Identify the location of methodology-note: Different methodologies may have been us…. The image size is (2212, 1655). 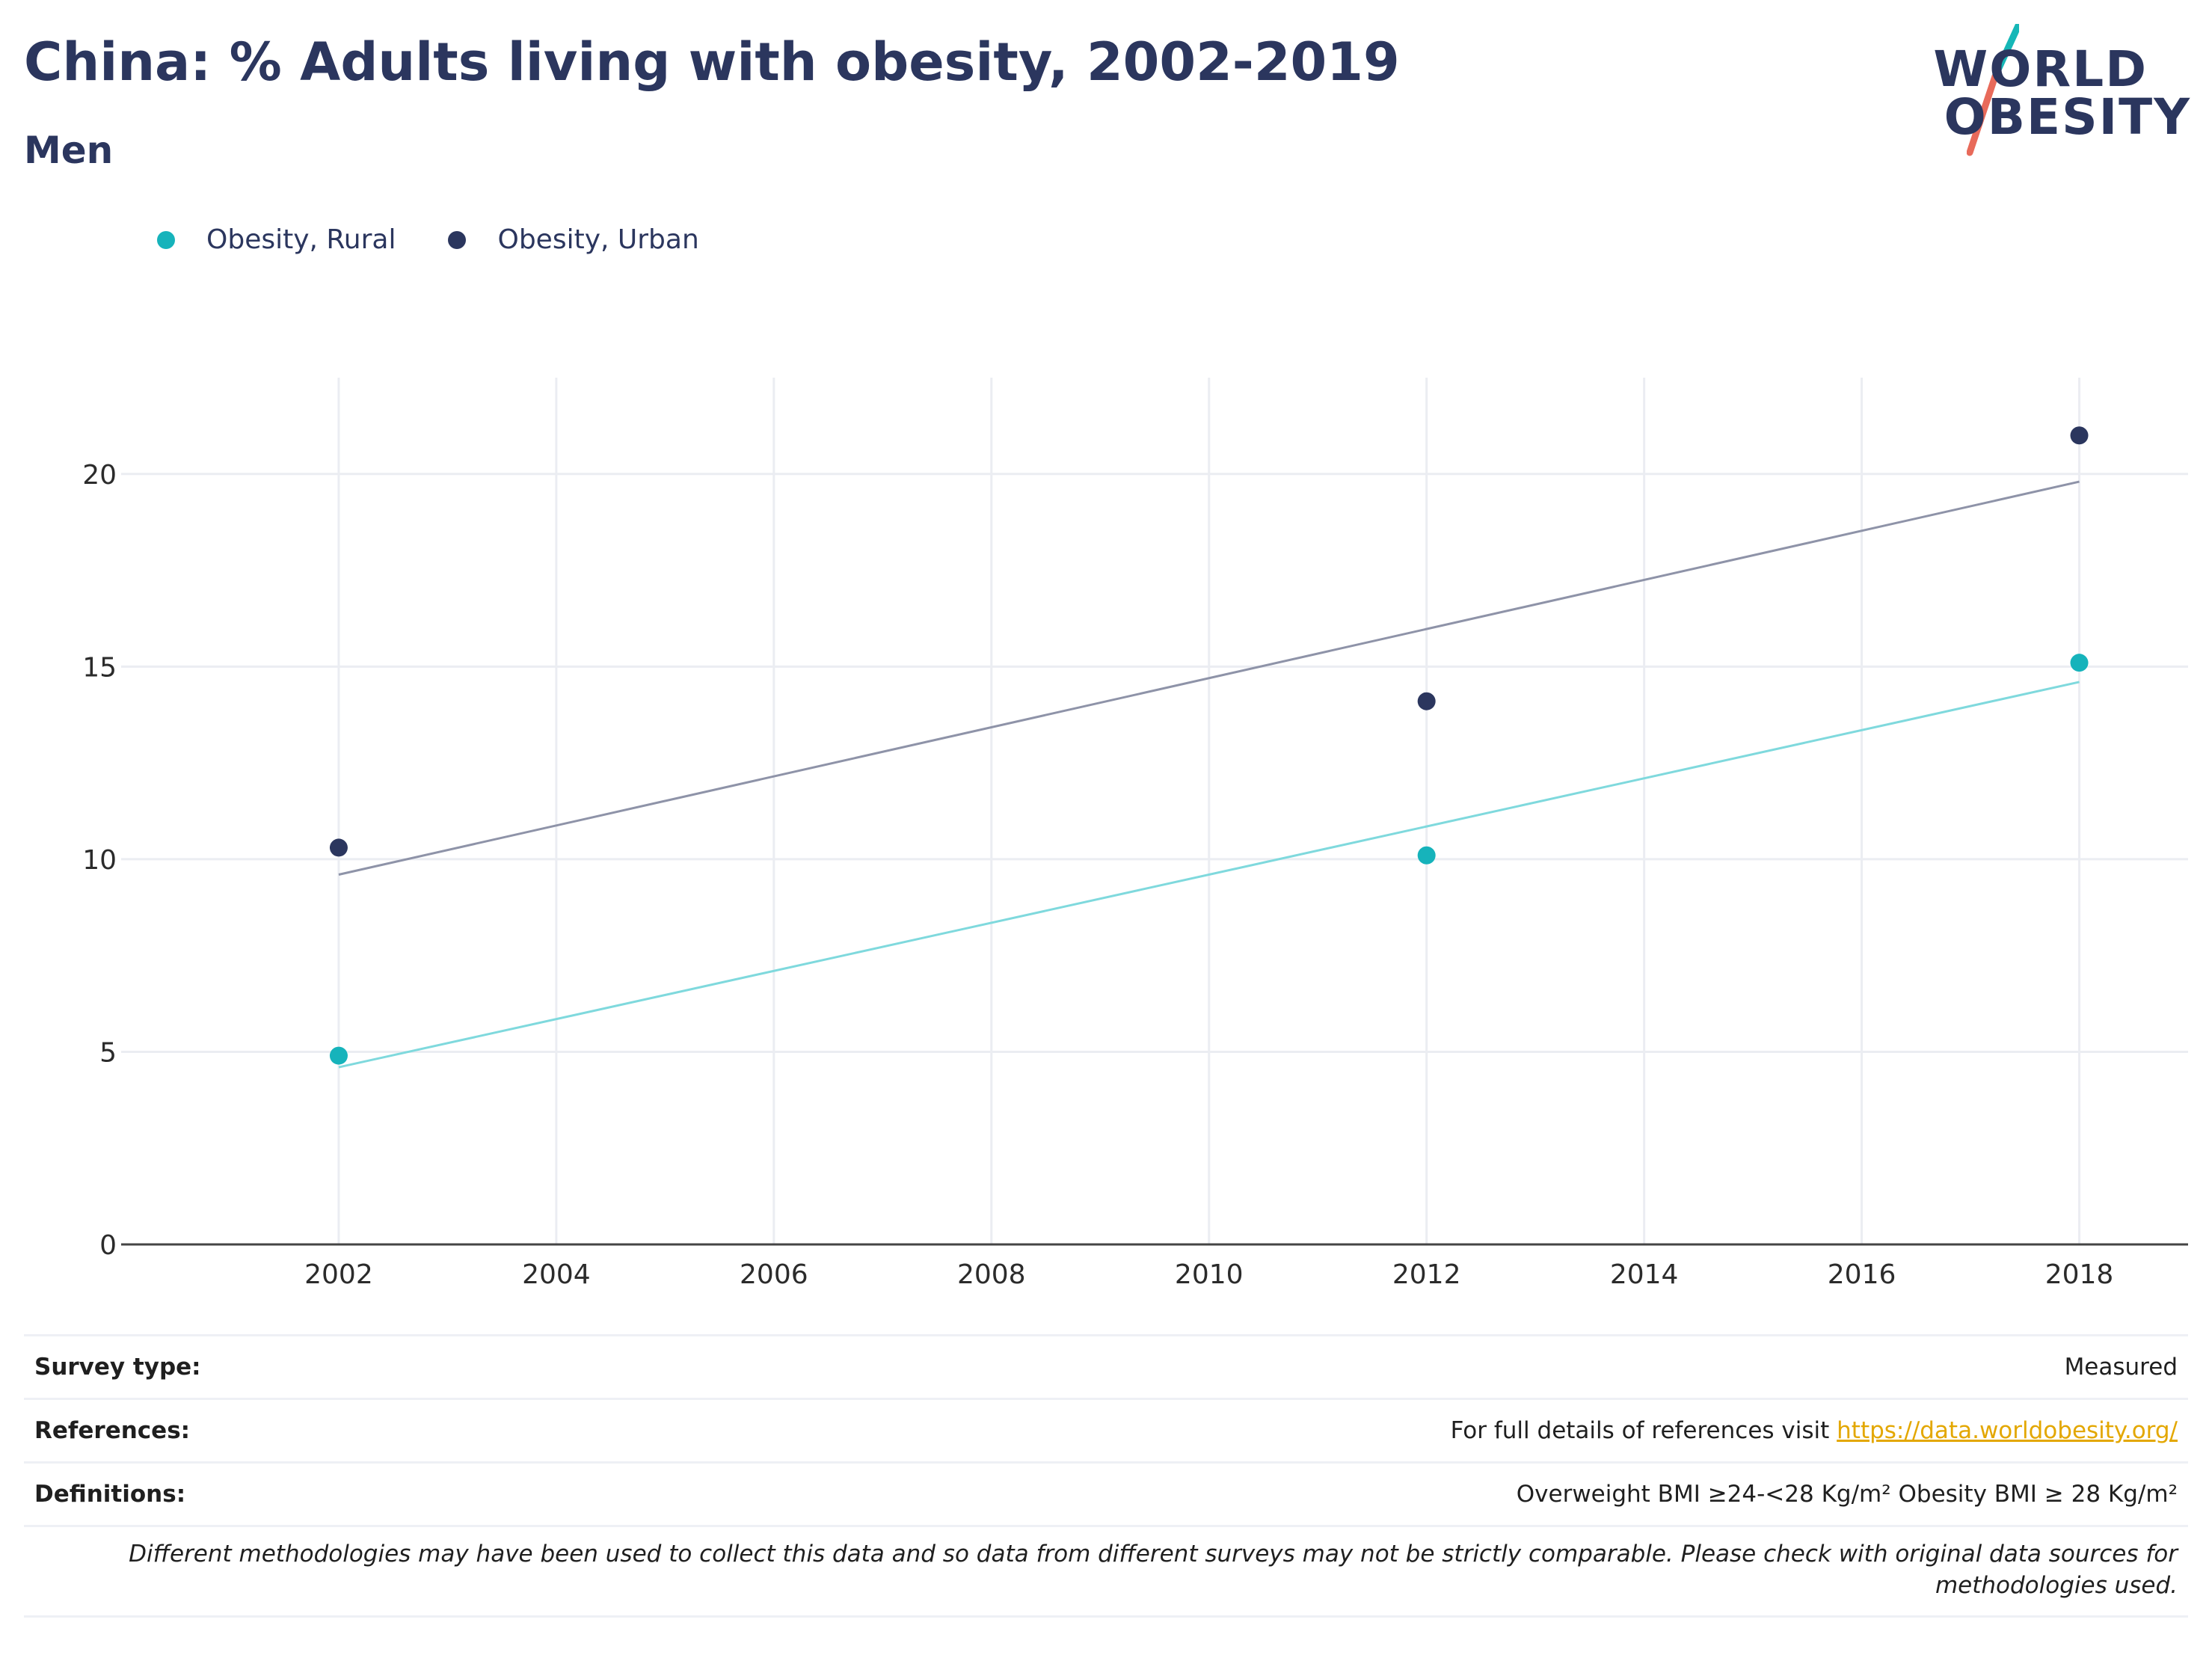
(1106, 1571).